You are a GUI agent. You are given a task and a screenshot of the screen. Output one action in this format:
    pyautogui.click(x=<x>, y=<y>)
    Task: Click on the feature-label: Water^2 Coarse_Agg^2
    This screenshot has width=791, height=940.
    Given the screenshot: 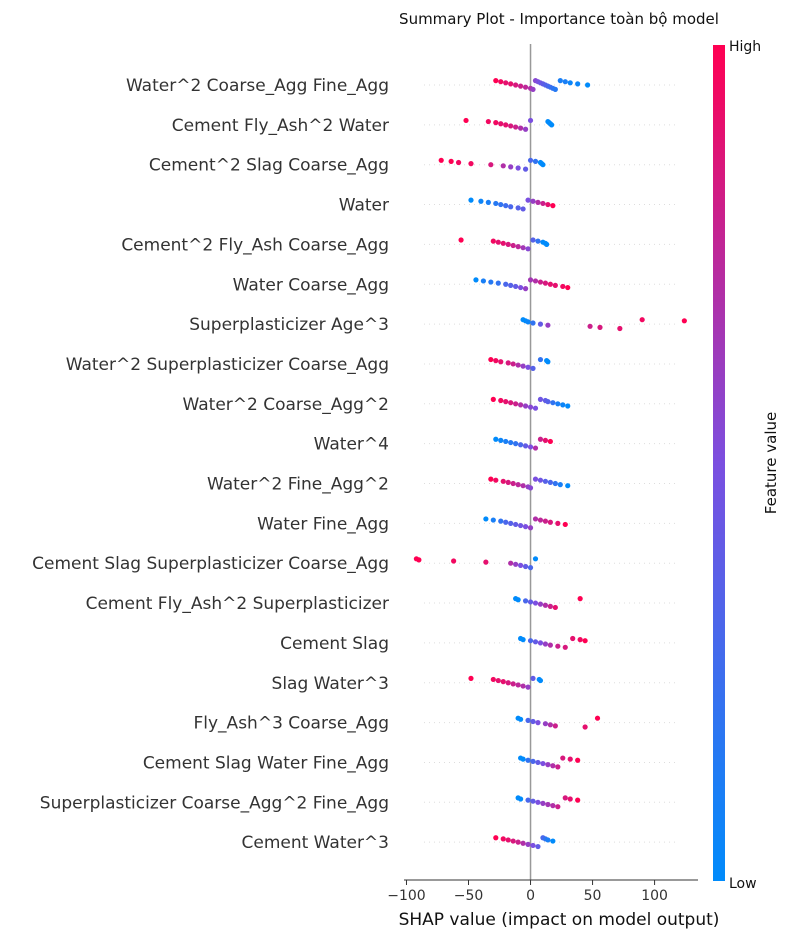 What is the action you would take?
    pyautogui.click(x=286, y=405)
    